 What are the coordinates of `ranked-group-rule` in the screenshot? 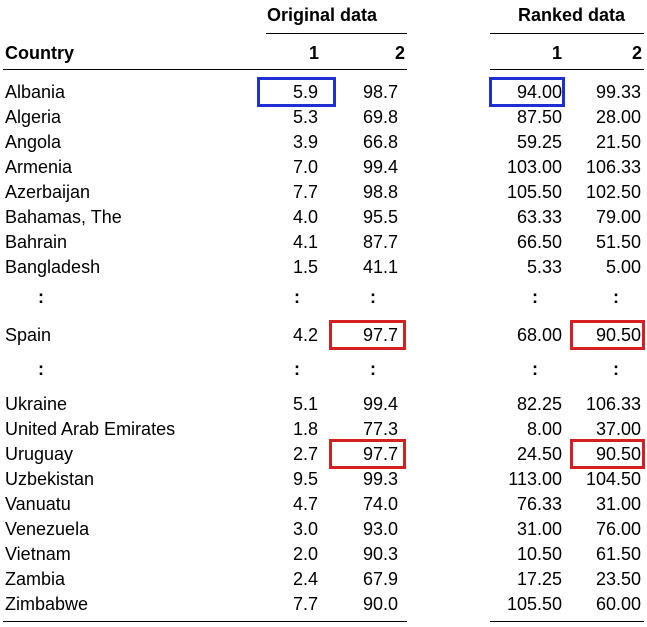 It's located at (567, 33).